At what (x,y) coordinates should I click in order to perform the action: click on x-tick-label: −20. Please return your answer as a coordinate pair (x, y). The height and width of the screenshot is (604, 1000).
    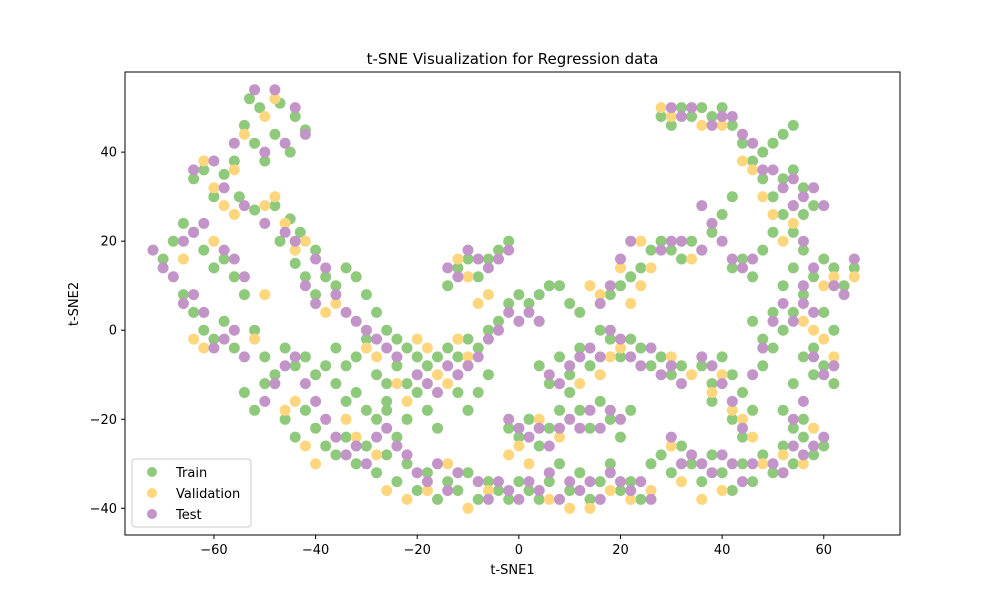
    Looking at the image, I should click on (416, 550).